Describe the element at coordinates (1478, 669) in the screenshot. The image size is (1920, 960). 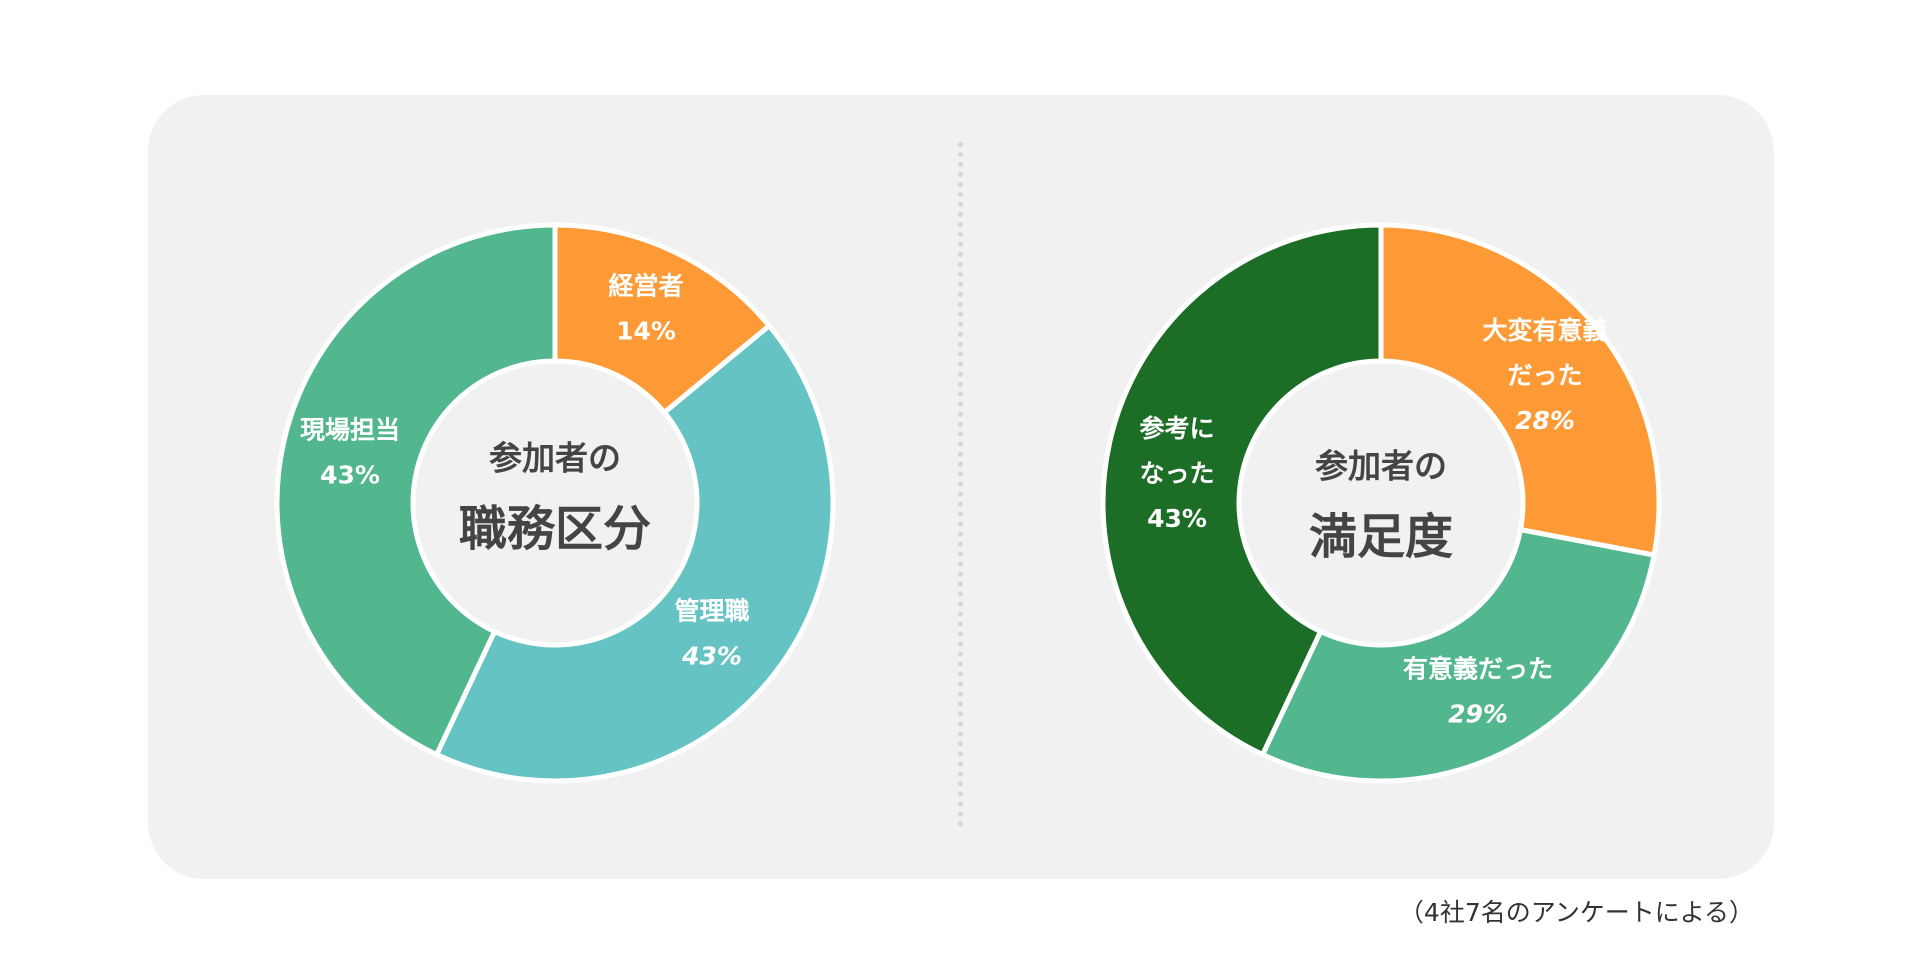
I see `slice-label: 有意義だった` at that location.